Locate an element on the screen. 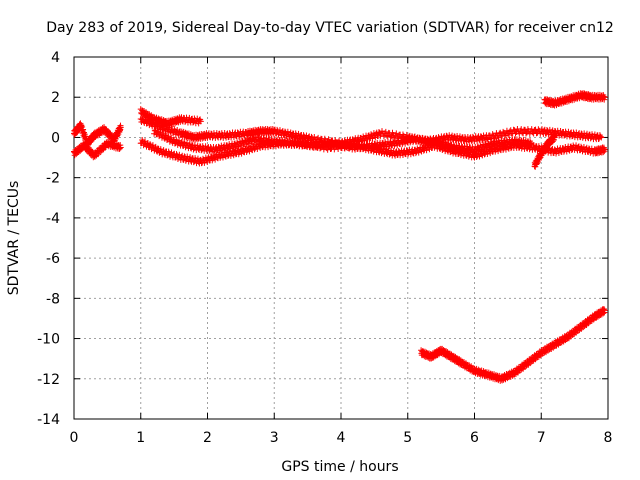 The width and height of the screenshot is (640, 480). x-tick-label: 3 is located at coordinates (274, 438).